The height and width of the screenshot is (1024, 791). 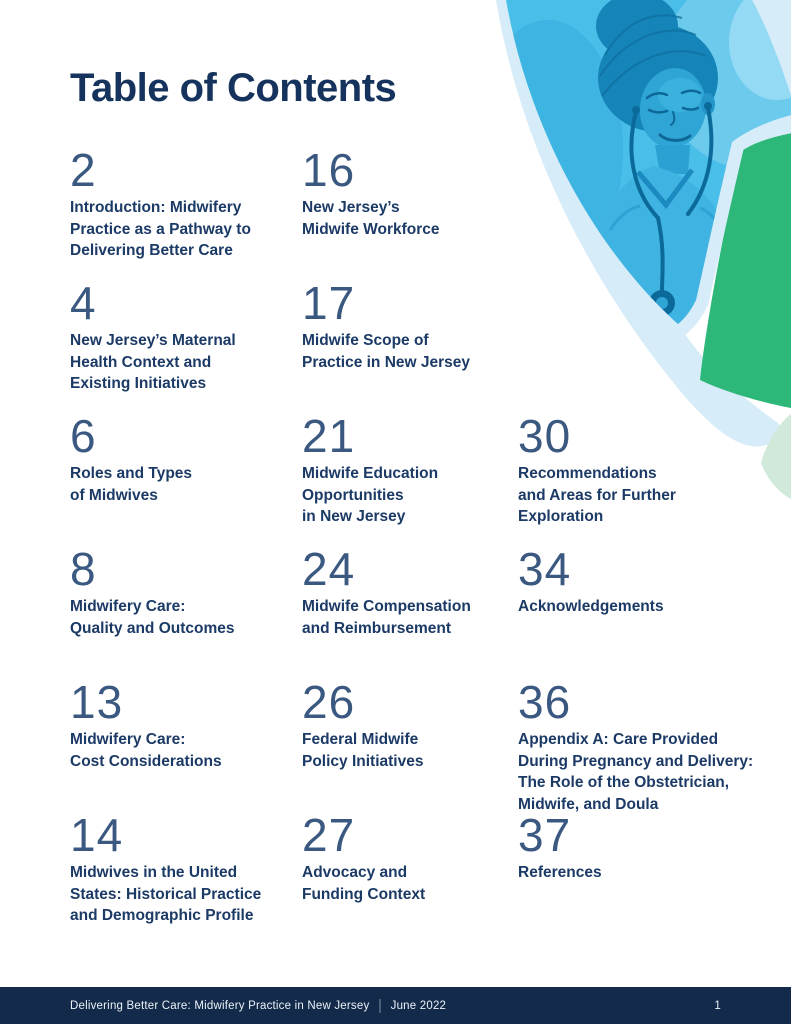 I want to click on toc-entry-title: New Jersey’s Midwife Workforce, so click(x=410, y=218).